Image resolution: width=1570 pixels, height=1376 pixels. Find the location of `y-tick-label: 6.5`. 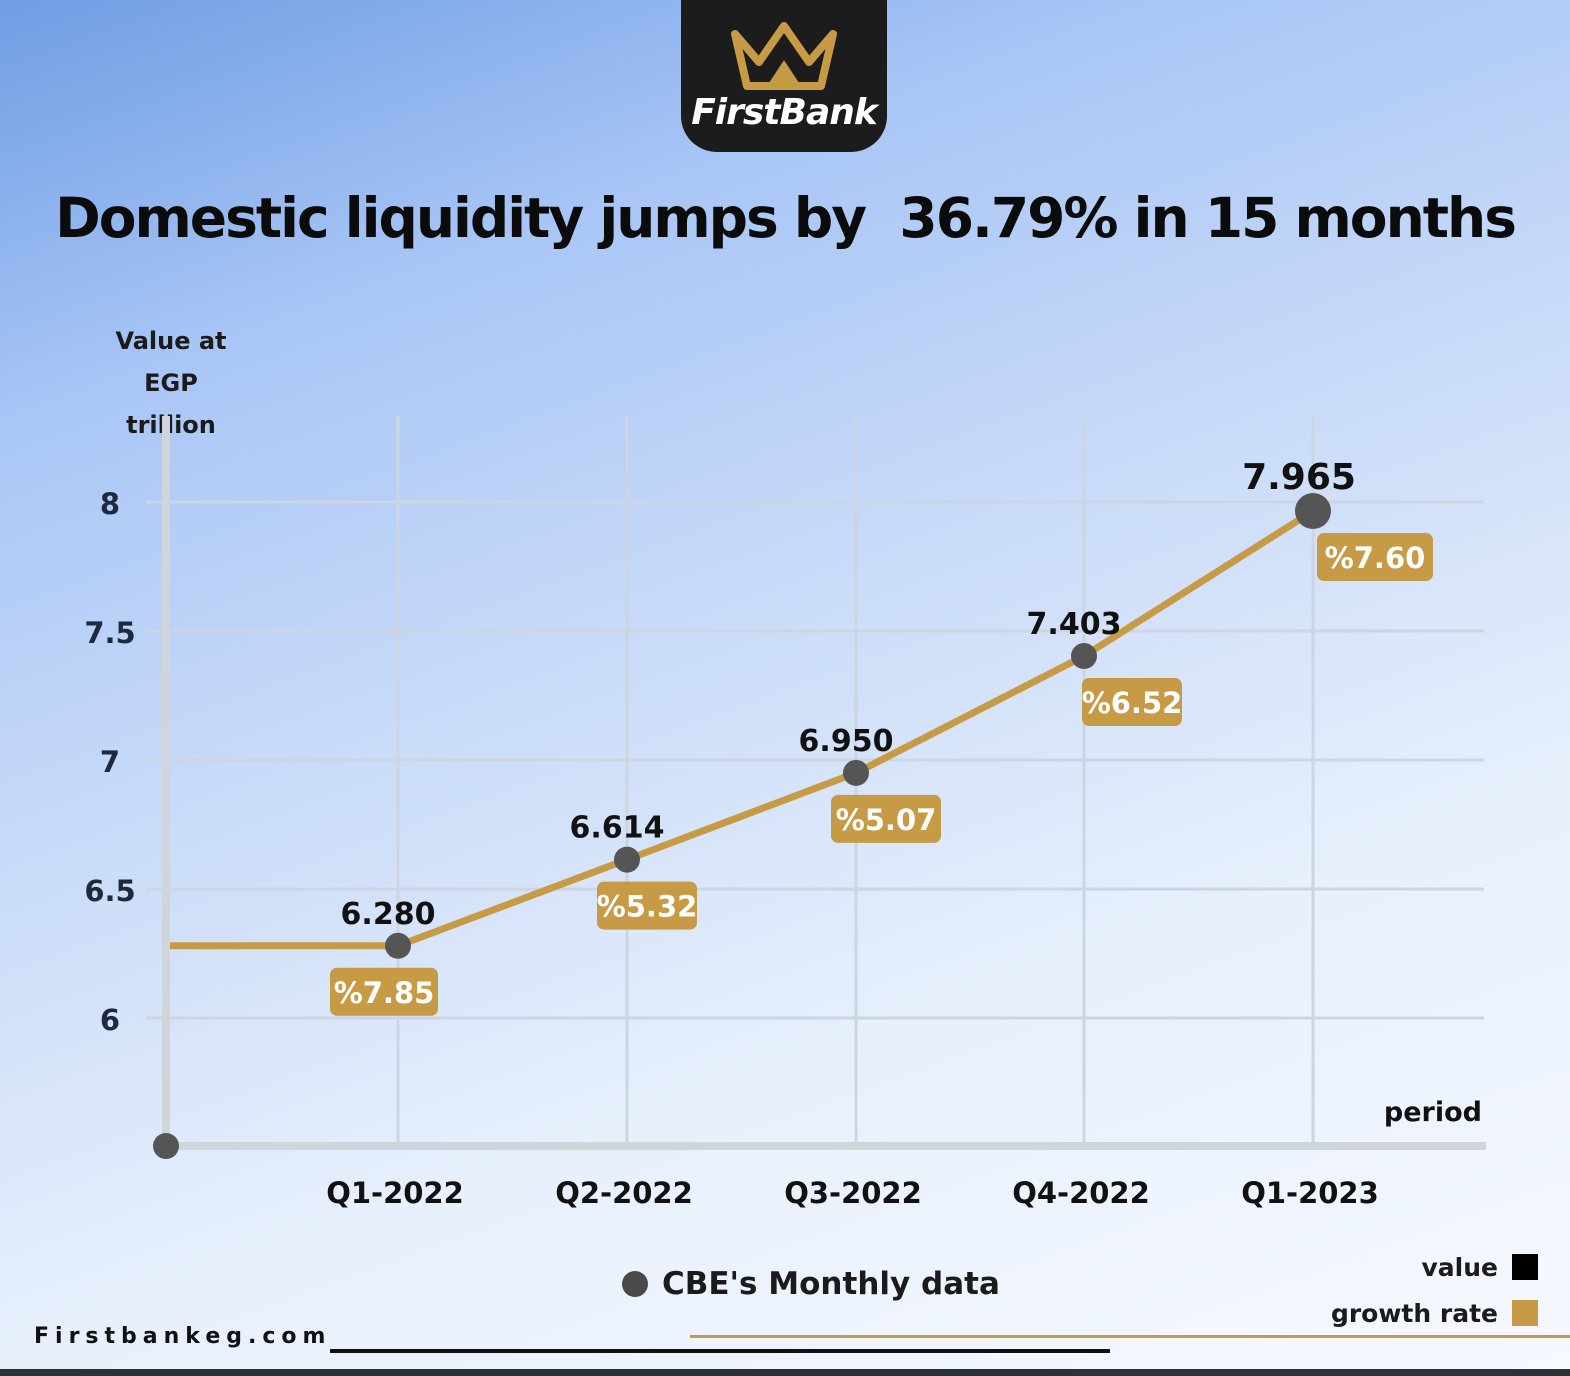

y-tick-label: 6.5 is located at coordinates (109, 891).